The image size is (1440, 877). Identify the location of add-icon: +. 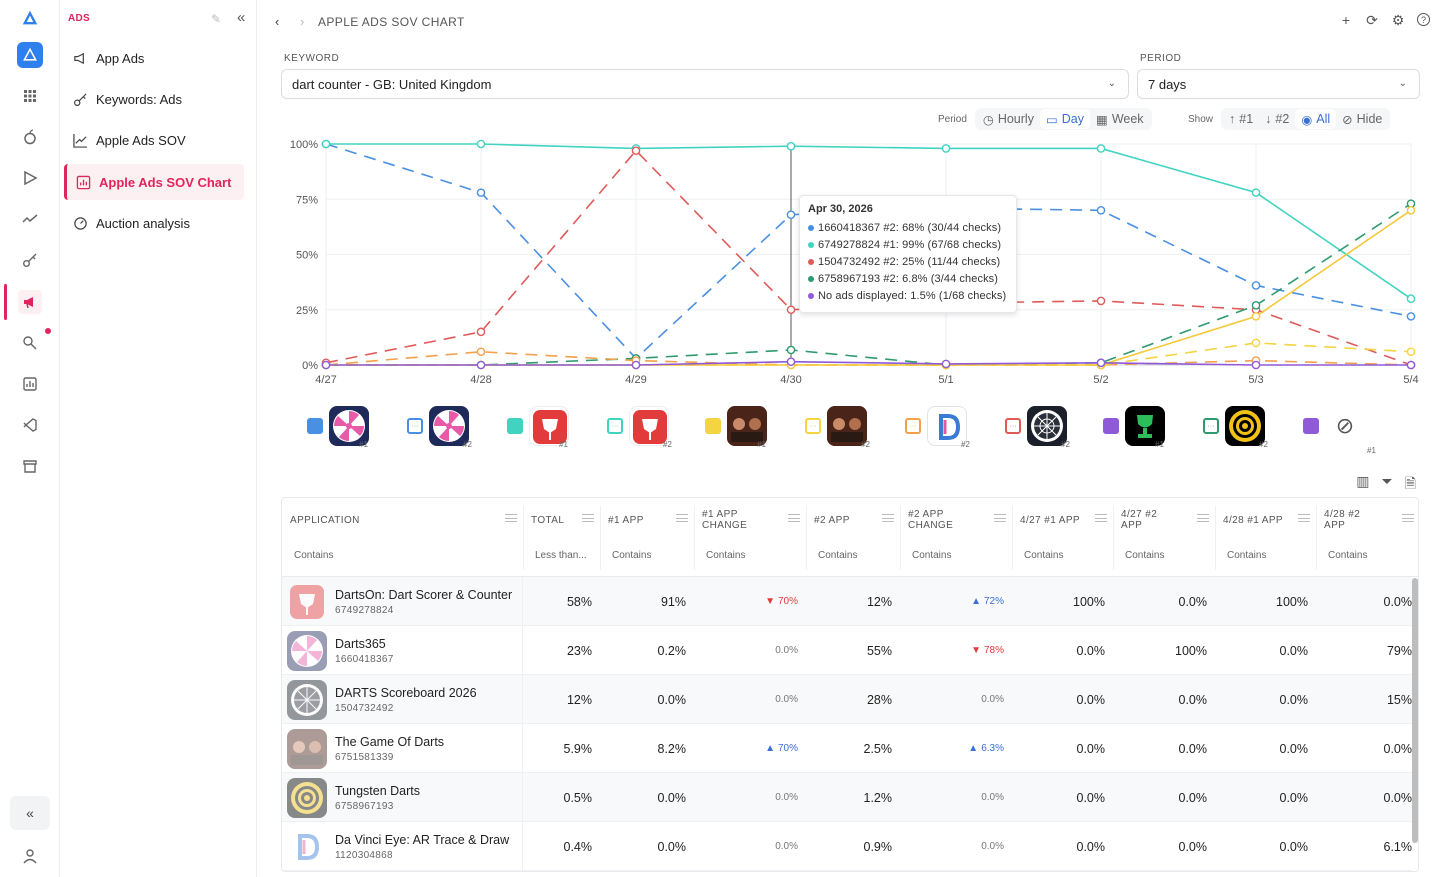
(1346, 20).